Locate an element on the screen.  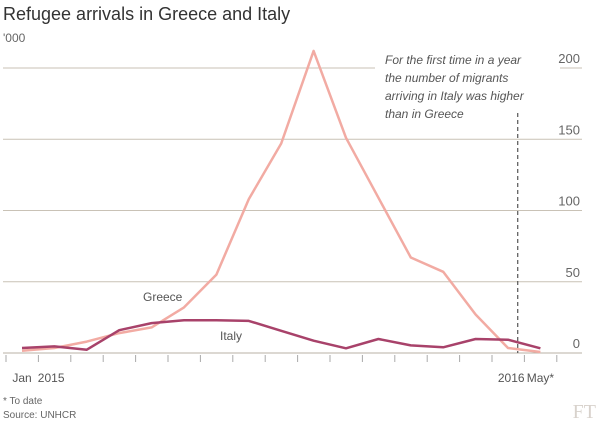
legend-greece: Greece is located at coordinates (163, 297).